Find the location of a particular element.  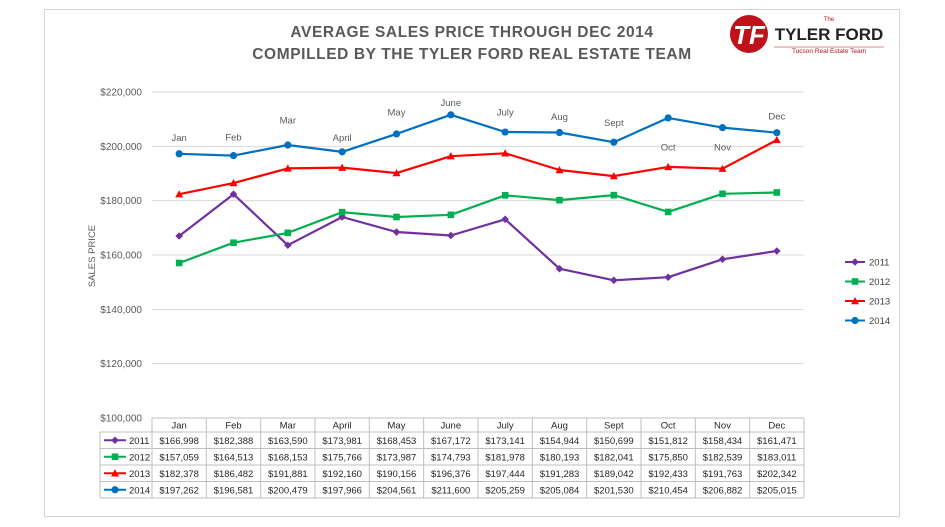

month-annotation: May is located at coordinates (397, 112).